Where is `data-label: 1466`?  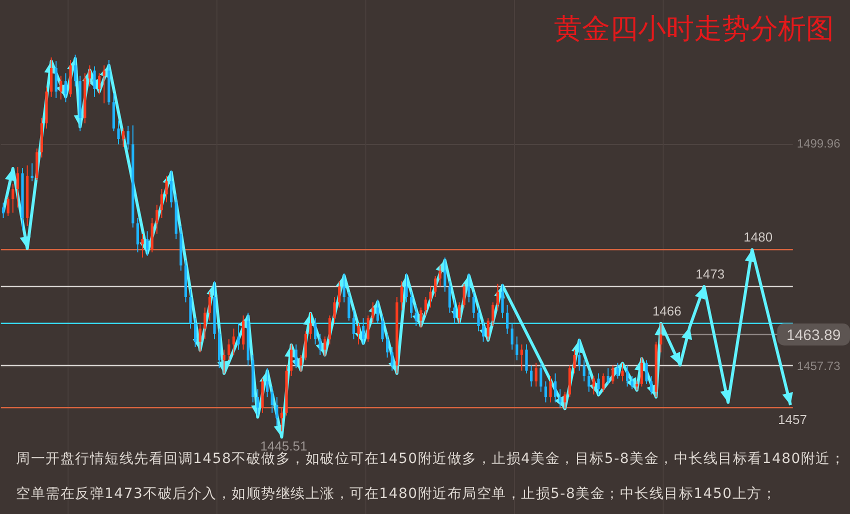
data-label: 1466 is located at coordinates (667, 310).